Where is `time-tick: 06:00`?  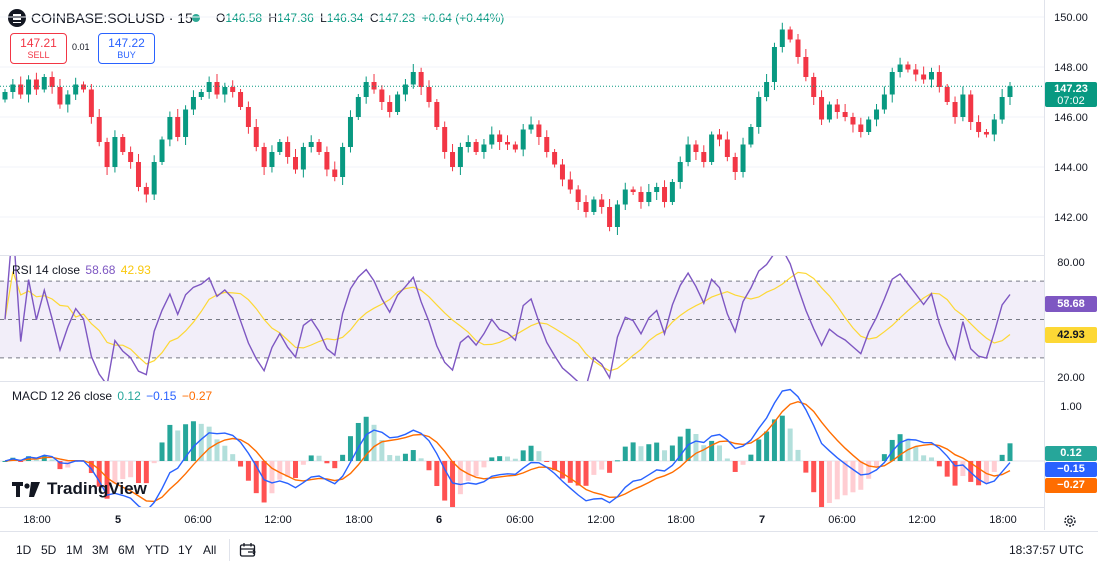 time-tick: 06:00 is located at coordinates (842, 520).